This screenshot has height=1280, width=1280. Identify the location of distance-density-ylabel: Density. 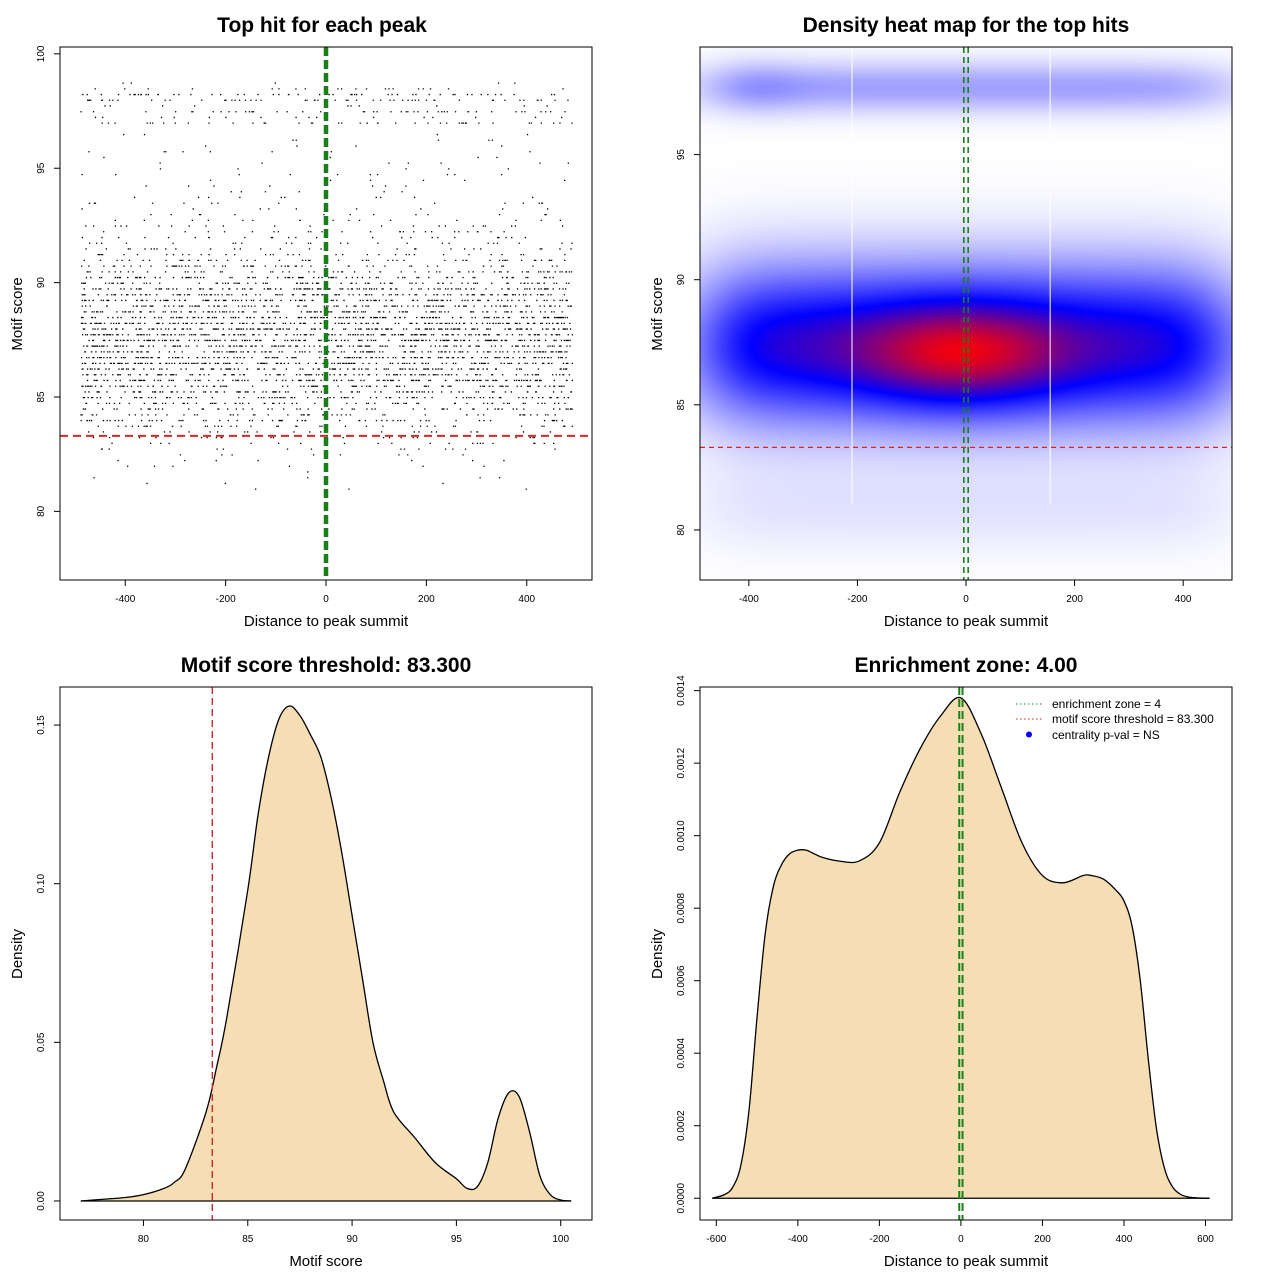
(657, 953).